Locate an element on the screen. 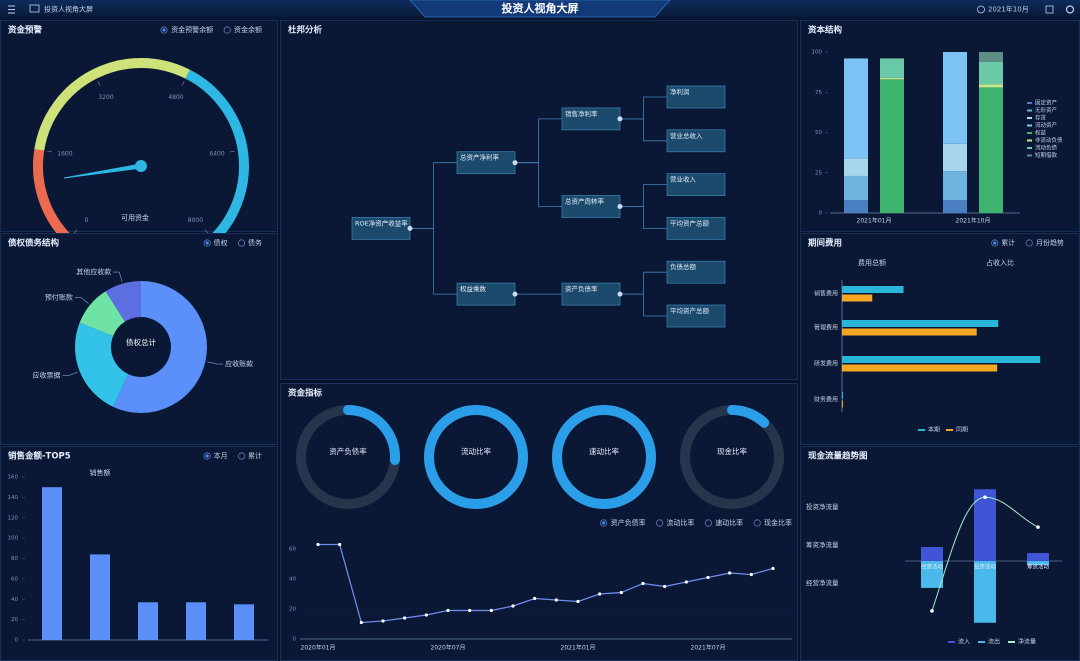 The height and width of the screenshot is (661, 1080). x-tick-label: 2020年01月 is located at coordinates (318, 648).